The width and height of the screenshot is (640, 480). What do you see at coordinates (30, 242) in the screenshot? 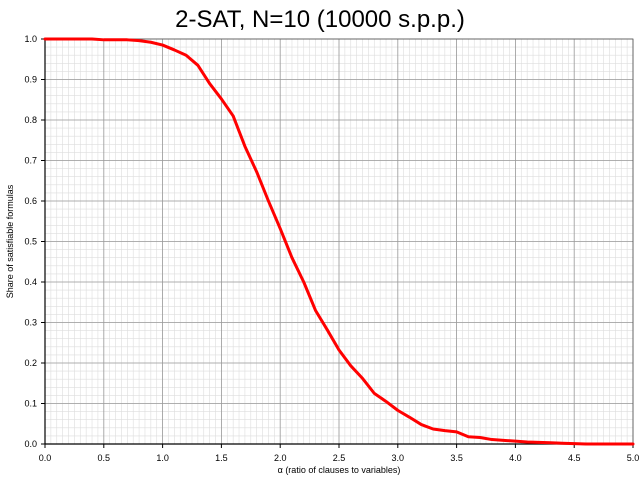
I see `y-tick-label: 0.5` at bounding box center [30, 242].